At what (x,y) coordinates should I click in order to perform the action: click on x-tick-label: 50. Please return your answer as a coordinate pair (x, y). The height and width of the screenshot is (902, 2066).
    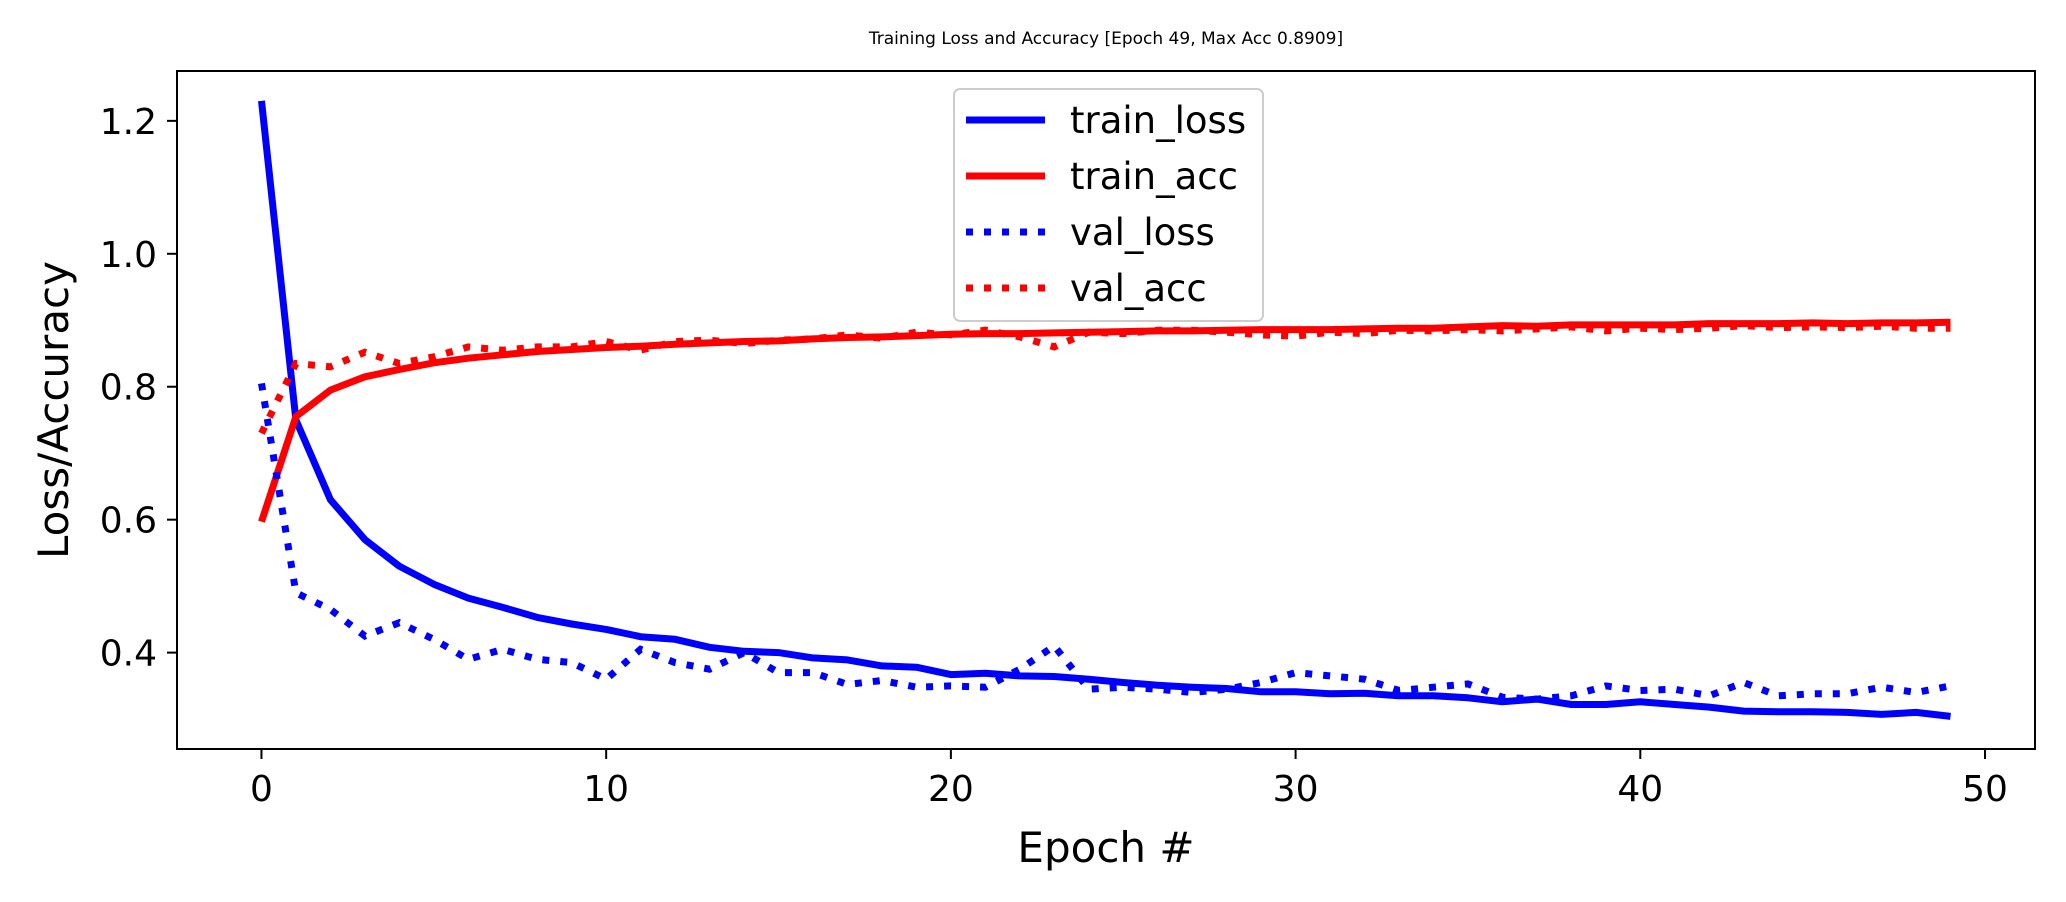
    Looking at the image, I should click on (1985, 789).